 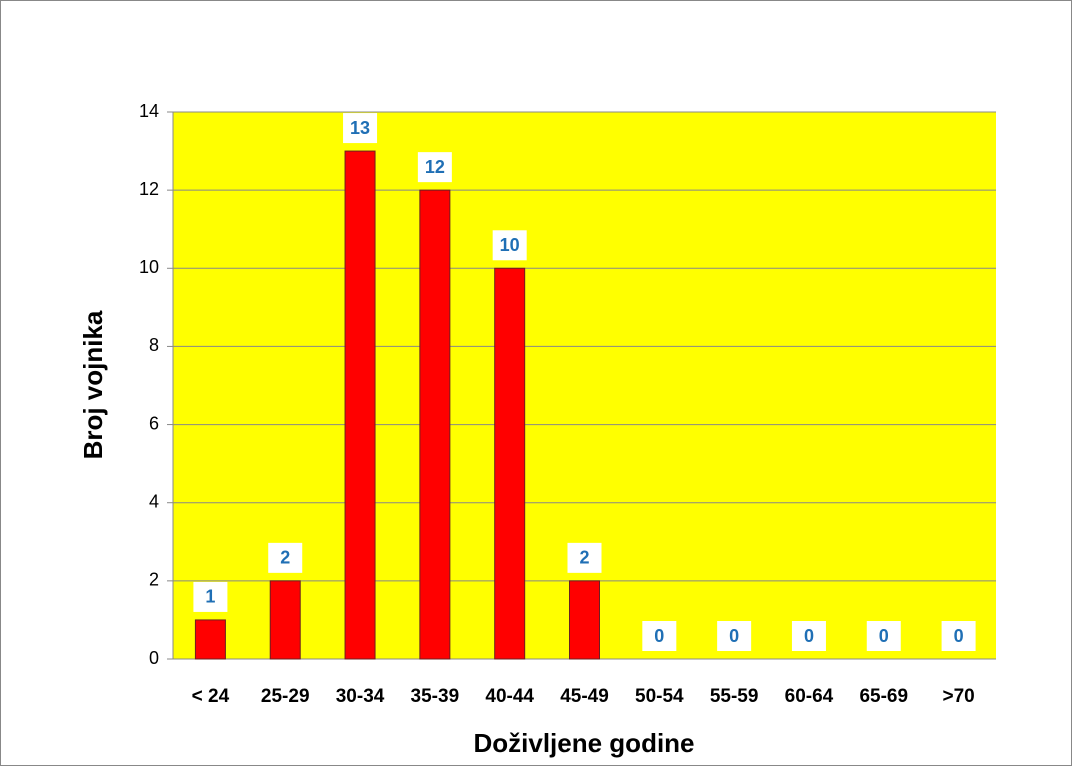 I want to click on data-label: 13, so click(x=360, y=128).